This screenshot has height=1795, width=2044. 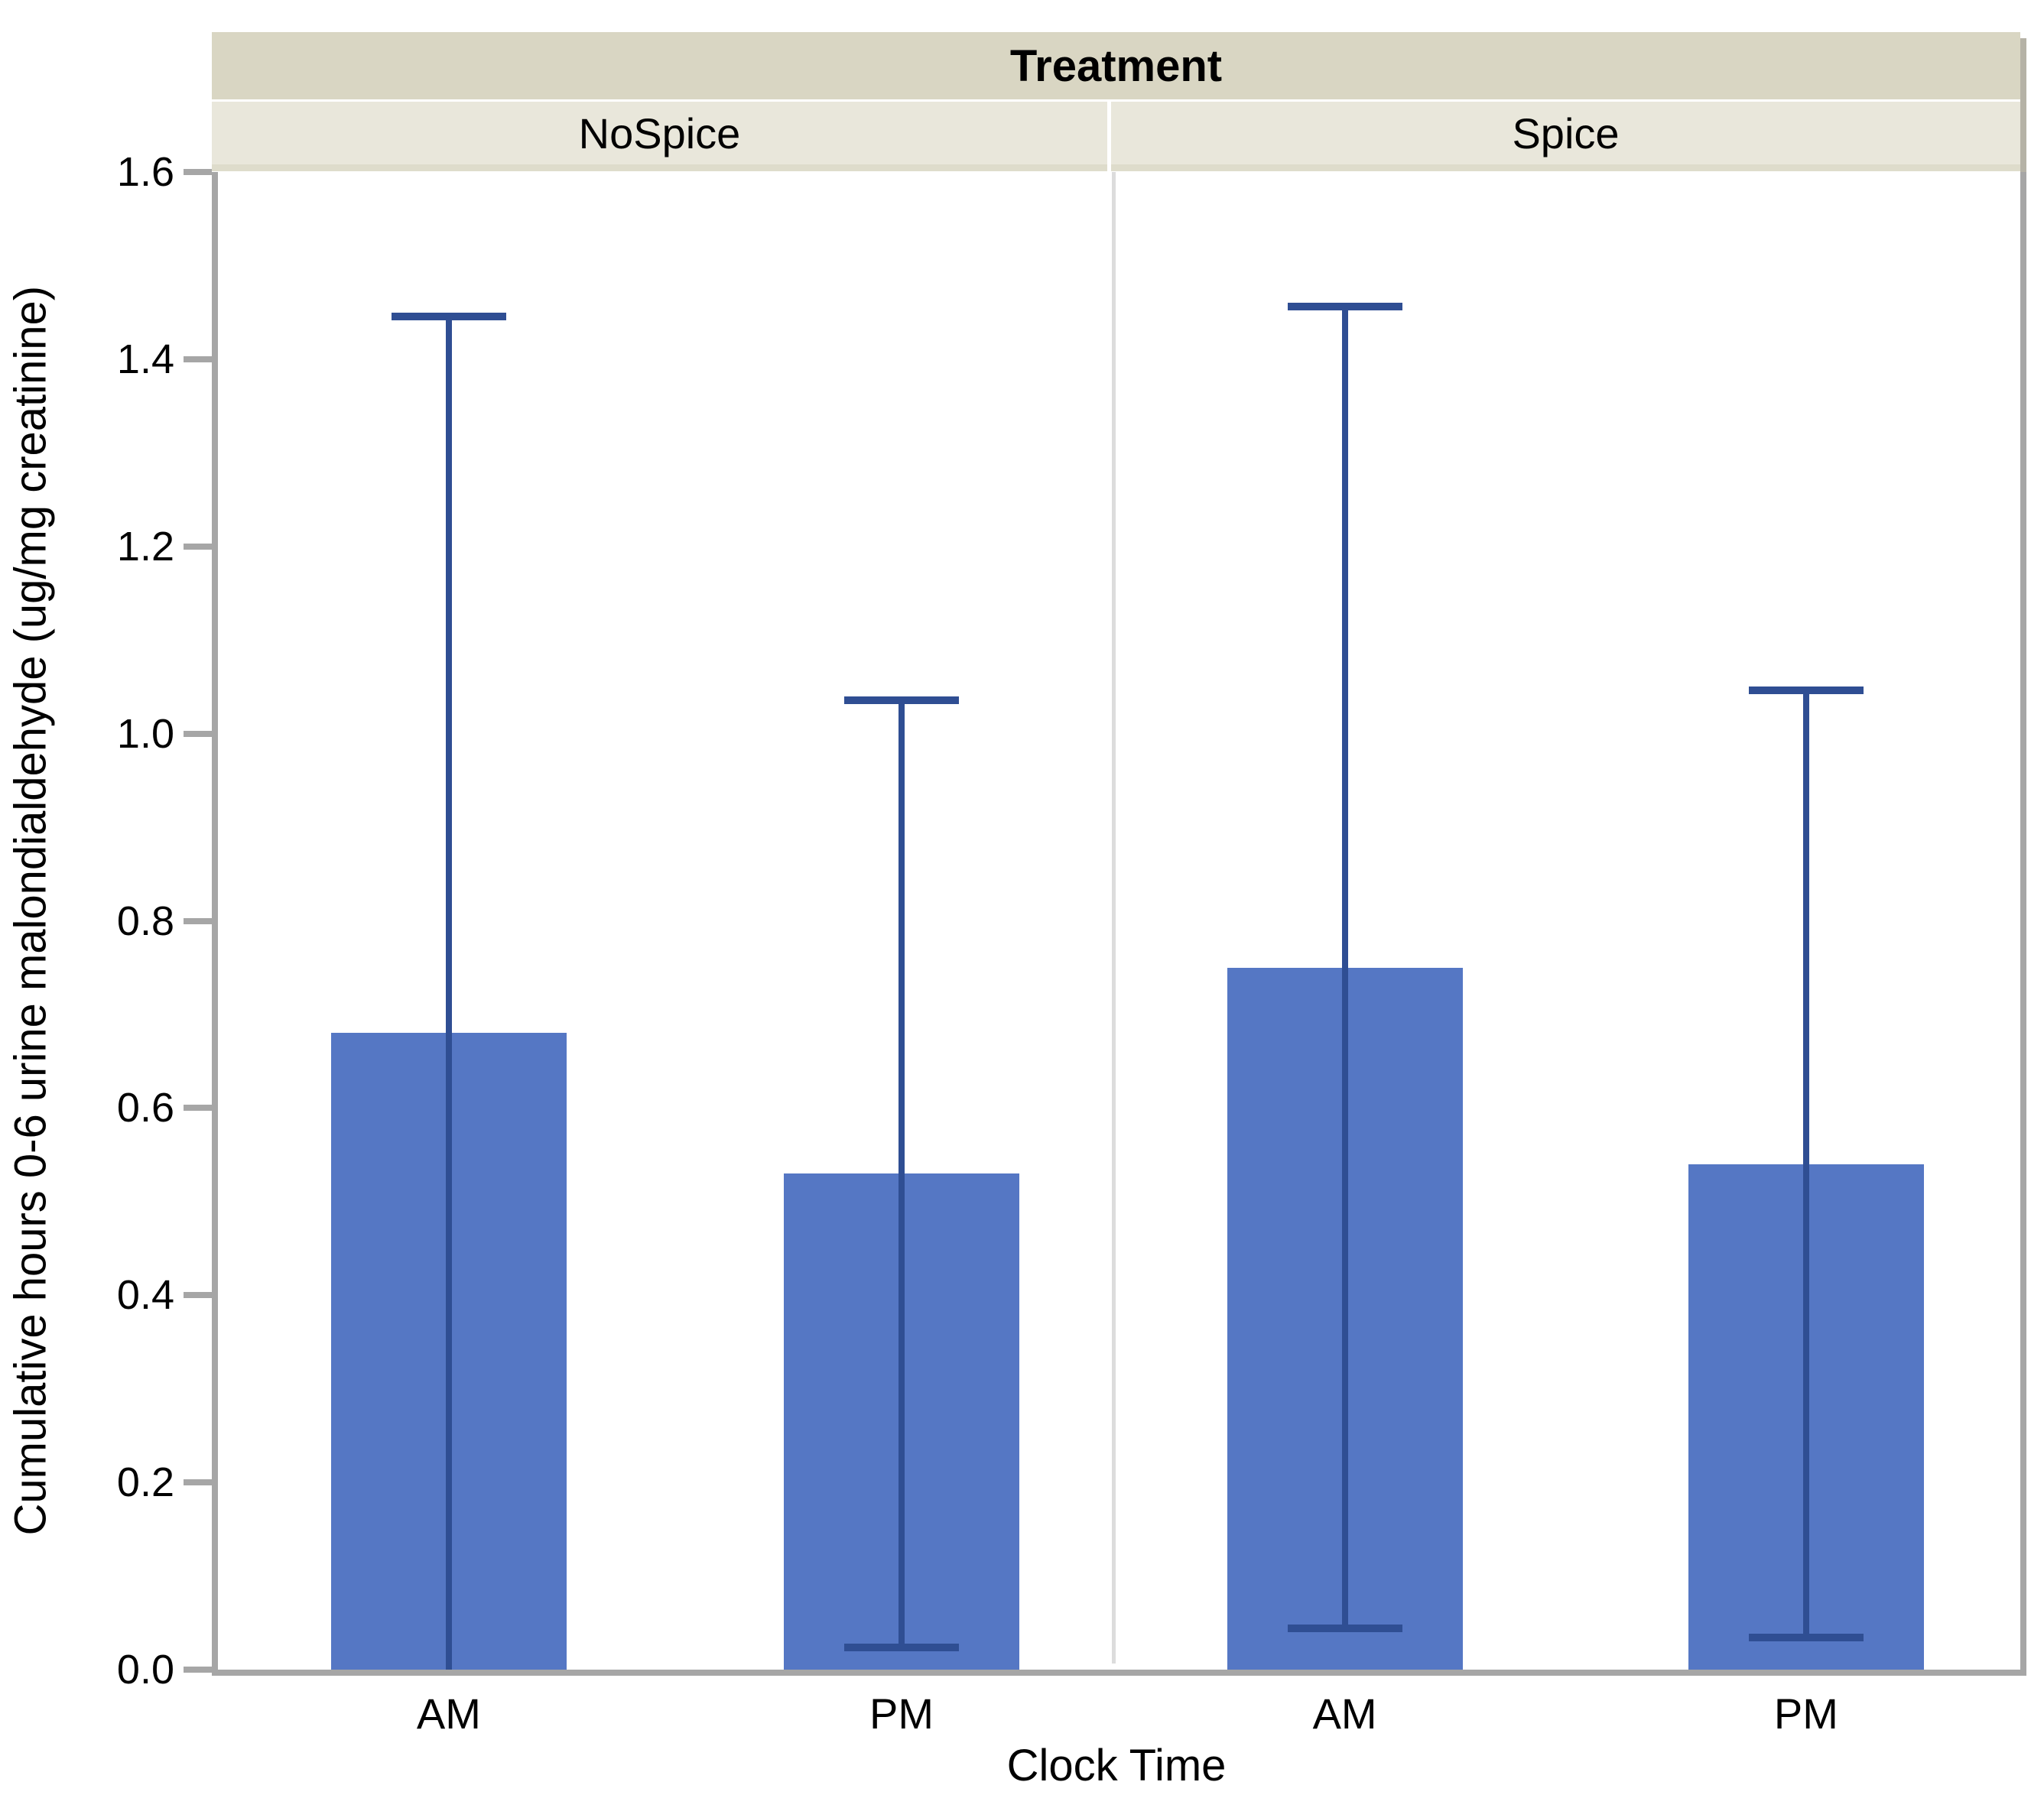 I want to click on x-category-label-NoSpice-AM: AM, so click(x=448, y=1714).